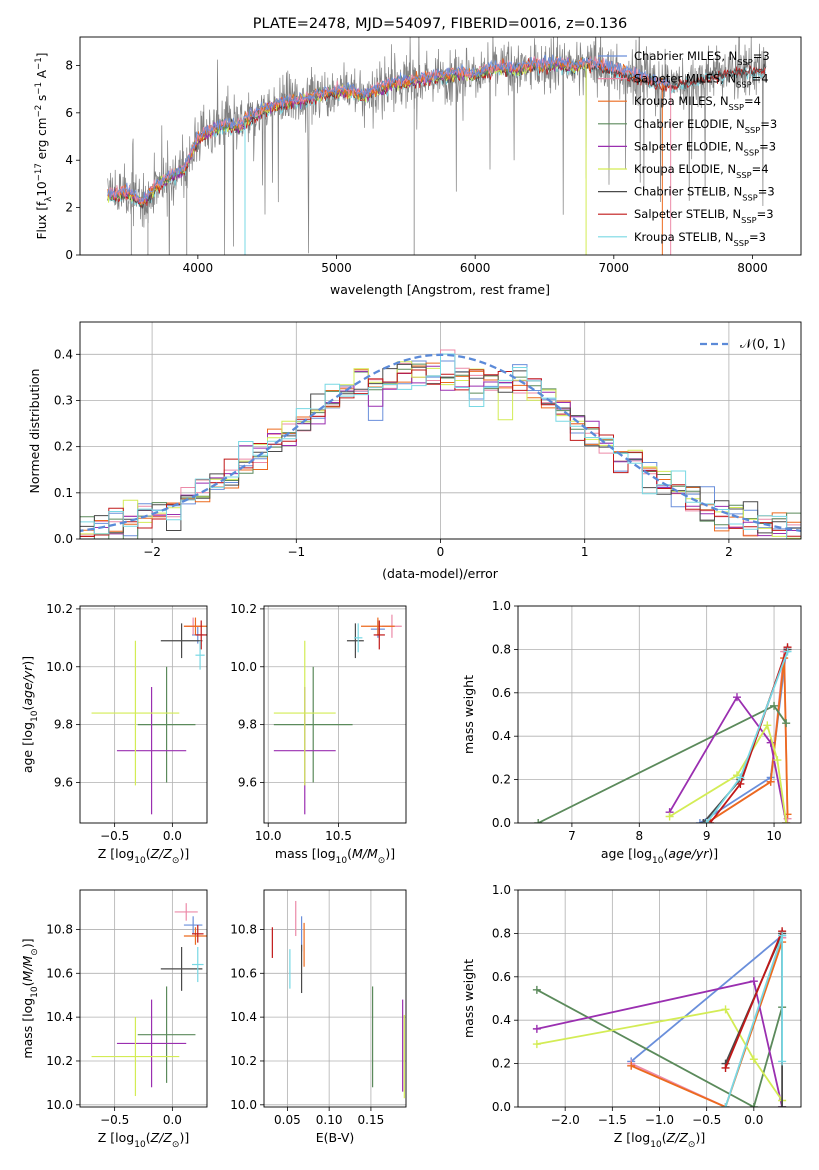 This screenshot has width=819, height=1170. What do you see at coordinates (440, 573) in the screenshot?
I see `x-axis-label: (data-model)/error` at bounding box center [440, 573].